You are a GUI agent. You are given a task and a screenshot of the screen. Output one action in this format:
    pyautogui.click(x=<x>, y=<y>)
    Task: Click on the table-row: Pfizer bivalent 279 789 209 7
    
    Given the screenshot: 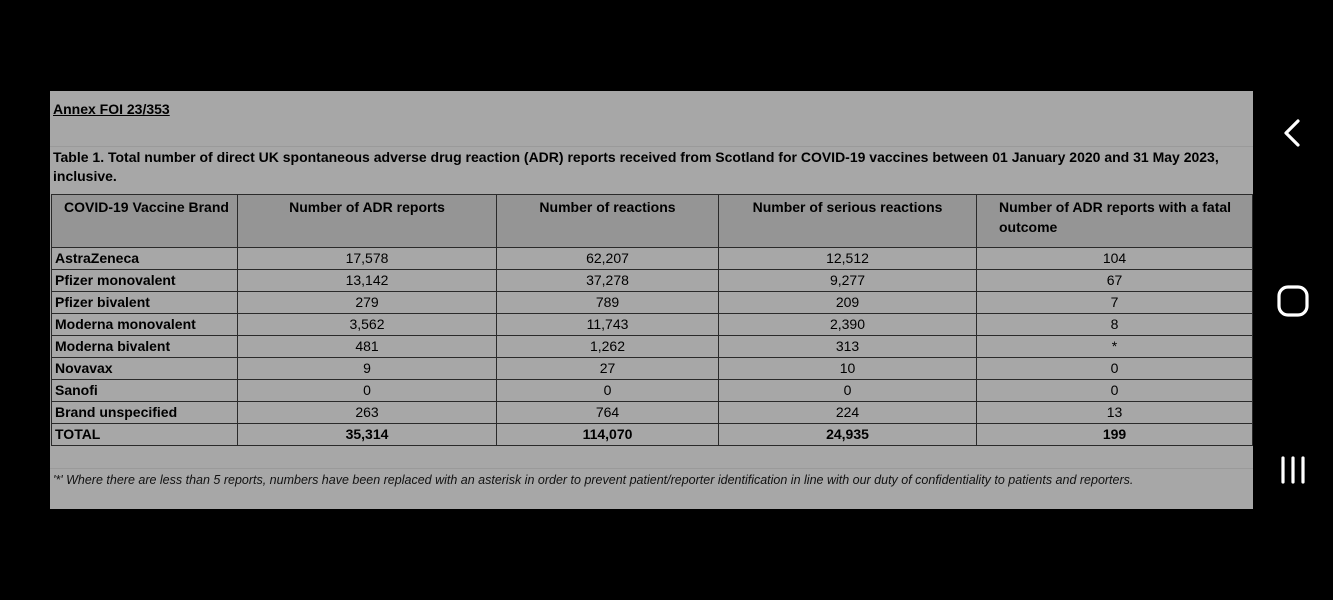 What is the action you would take?
    pyautogui.click(x=652, y=302)
    